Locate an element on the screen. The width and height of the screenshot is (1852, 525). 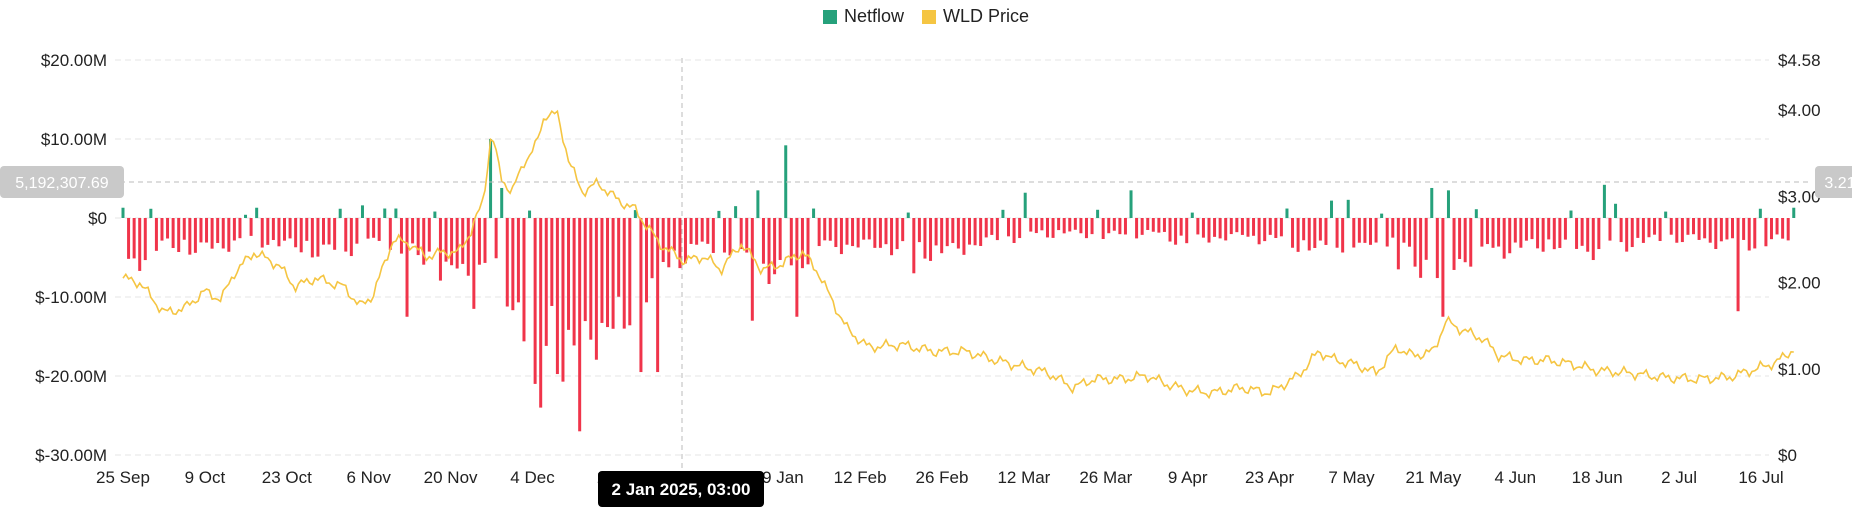
y-right-tick-label: $2.00 is located at coordinates (1799, 283).